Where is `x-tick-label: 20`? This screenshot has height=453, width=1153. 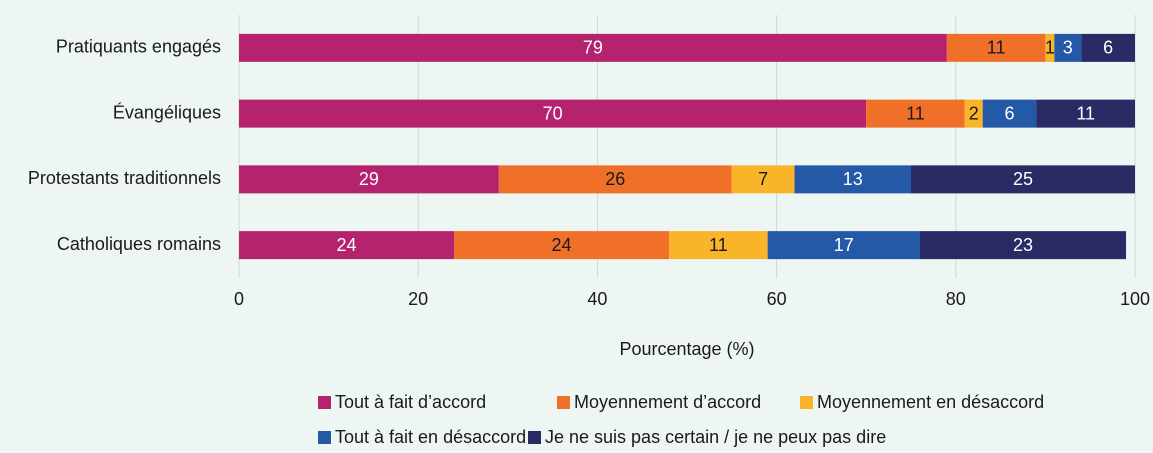 x-tick-label: 20 is located at coordinates (418, 299).